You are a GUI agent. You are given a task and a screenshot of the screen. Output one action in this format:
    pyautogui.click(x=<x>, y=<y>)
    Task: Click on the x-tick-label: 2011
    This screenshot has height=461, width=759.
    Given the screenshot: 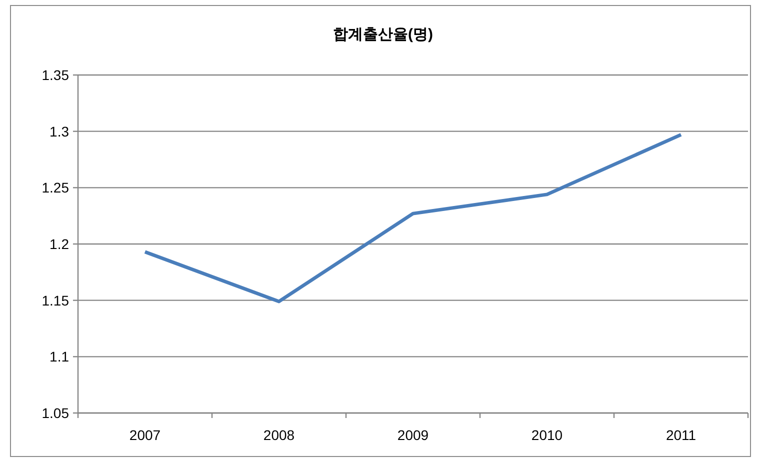 What is the action you would take?
    pyautogui.click(x=681, y=435)
    